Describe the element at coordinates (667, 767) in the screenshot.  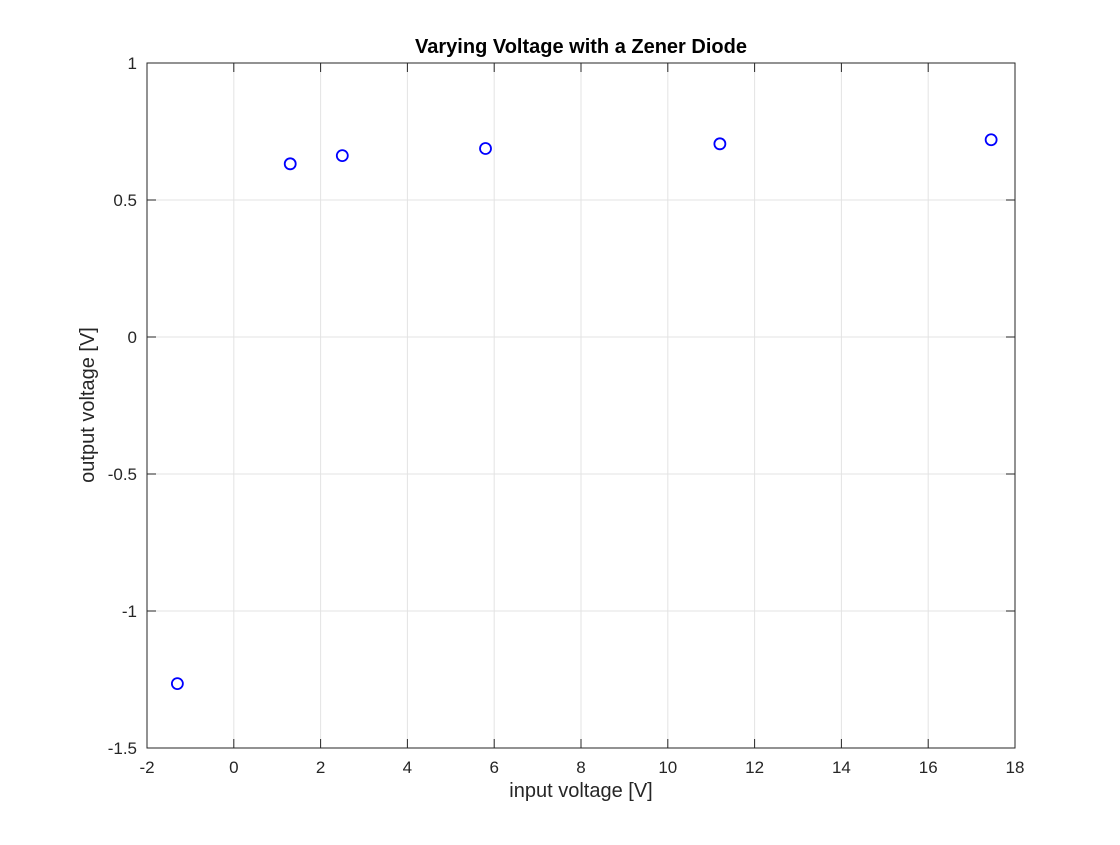
I see `x-tick-label: 10` at that location.